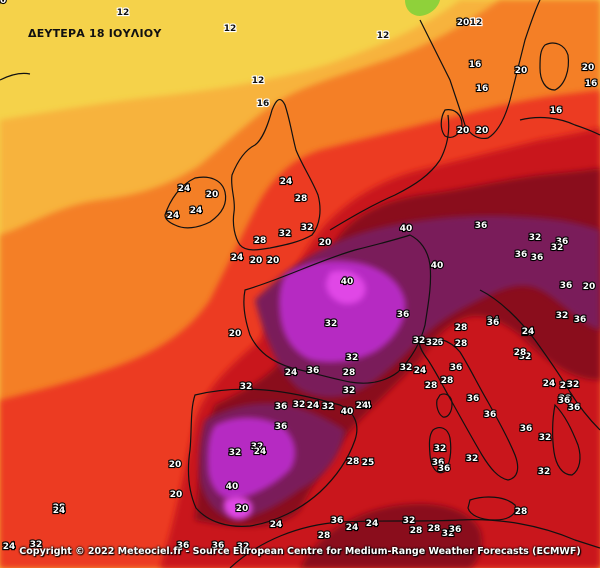 Image resolution: width=600 pixels, height=568 pixels. I want to click on coast-corsica, so click(444, 405).